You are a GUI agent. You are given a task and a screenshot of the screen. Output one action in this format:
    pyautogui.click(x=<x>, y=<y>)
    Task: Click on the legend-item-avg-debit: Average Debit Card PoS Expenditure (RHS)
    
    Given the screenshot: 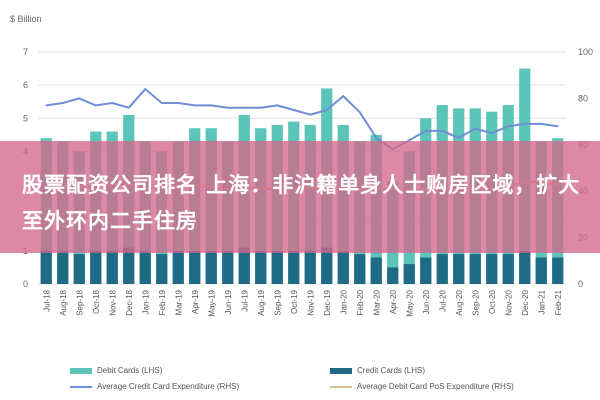 What is the action you would take?
    pyautogui.click(x=422, y=386)
    